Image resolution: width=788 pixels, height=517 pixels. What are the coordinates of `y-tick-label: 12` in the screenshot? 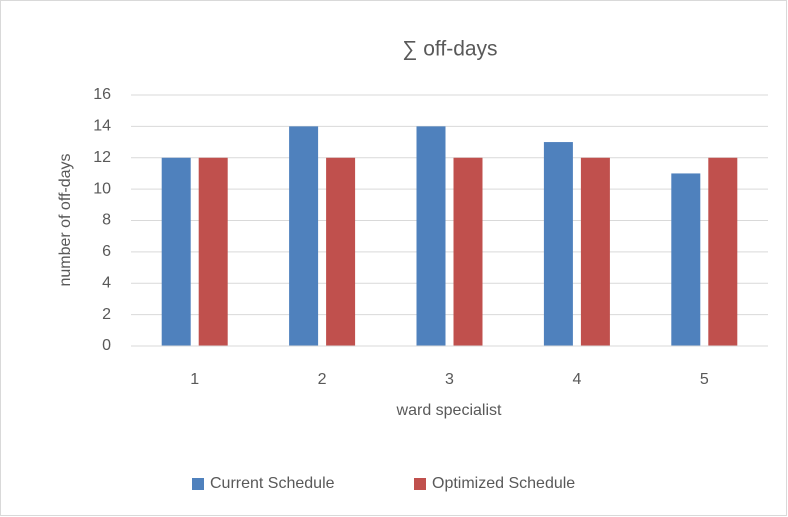 It's located at (102, 157).